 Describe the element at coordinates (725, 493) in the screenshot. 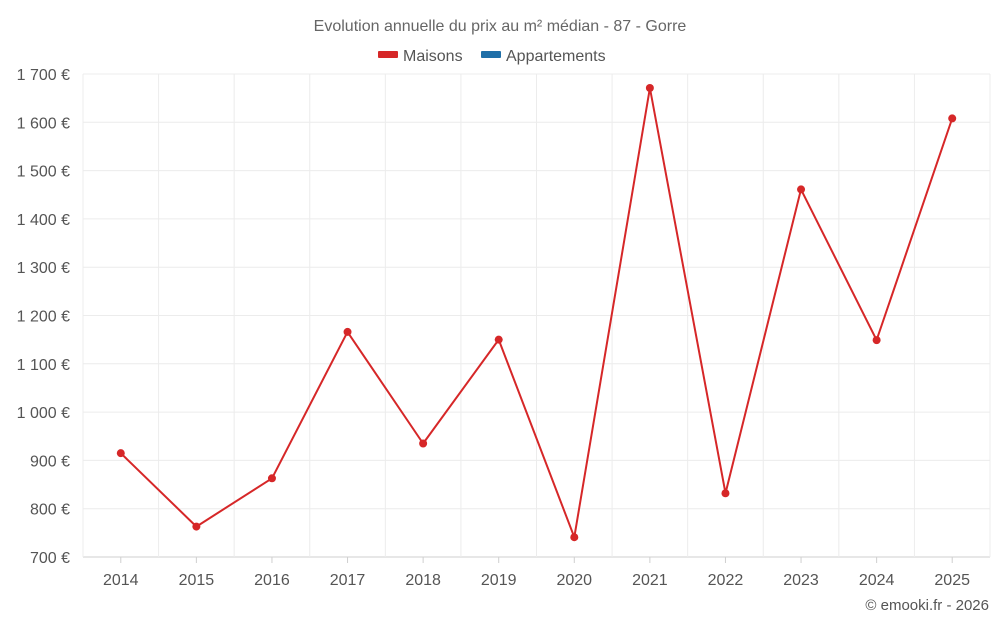

I see `data-point-maisons-2022` at that location.